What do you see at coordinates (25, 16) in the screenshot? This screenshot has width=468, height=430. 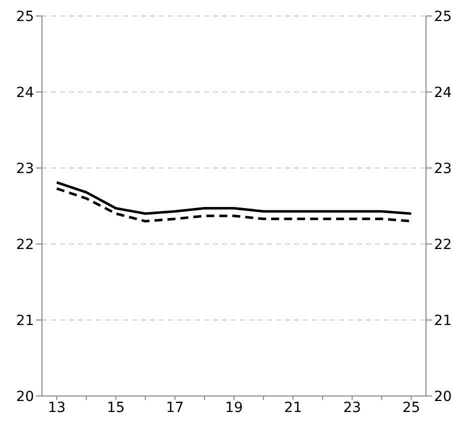 I see `y-tick-label: 25` at bounding box center [25, 16].